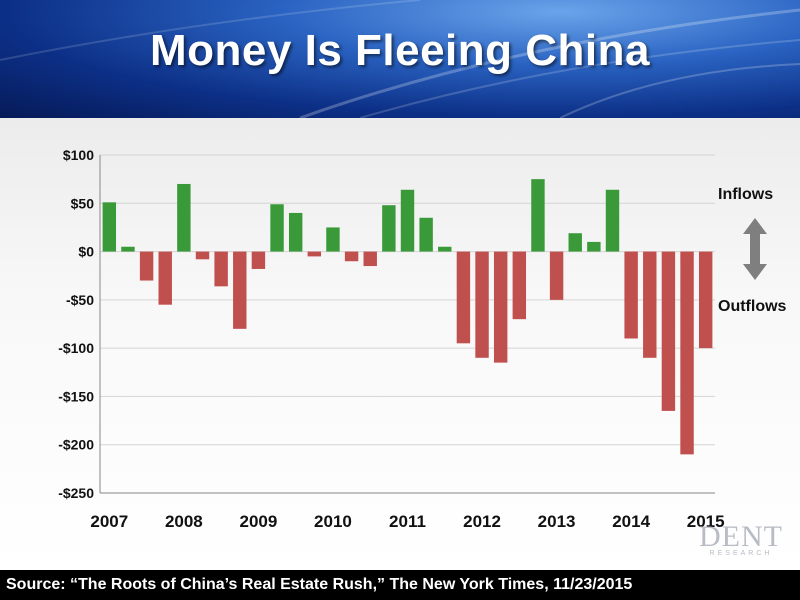 This screenshot has width=800, height=600. I want to click on logo-subtext: RESEARCH, so click(741, 553).